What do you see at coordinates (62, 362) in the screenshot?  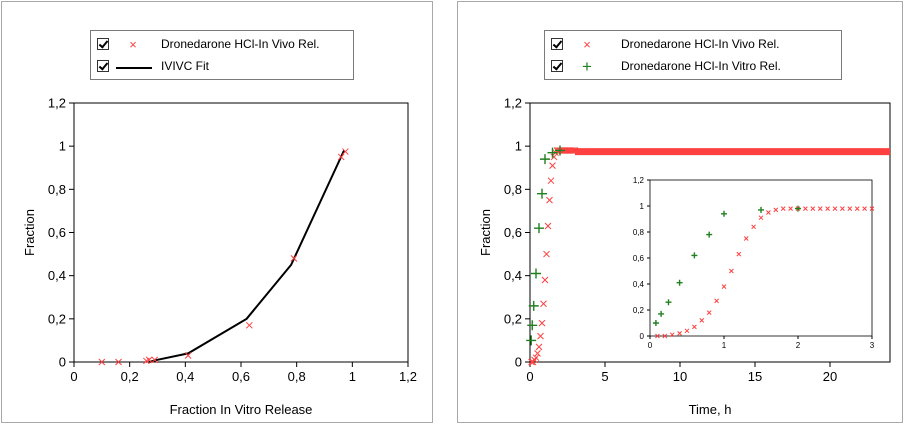 I see `y-tick-label: 0` at bounding box center [62, 362].